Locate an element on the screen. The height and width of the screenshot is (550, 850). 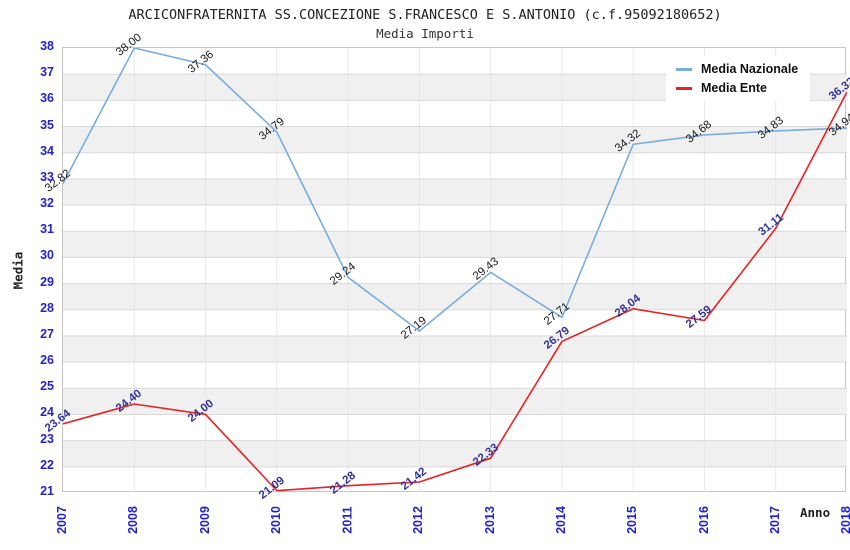
y-tick-label: 33 is located at coordinates (47, 176).